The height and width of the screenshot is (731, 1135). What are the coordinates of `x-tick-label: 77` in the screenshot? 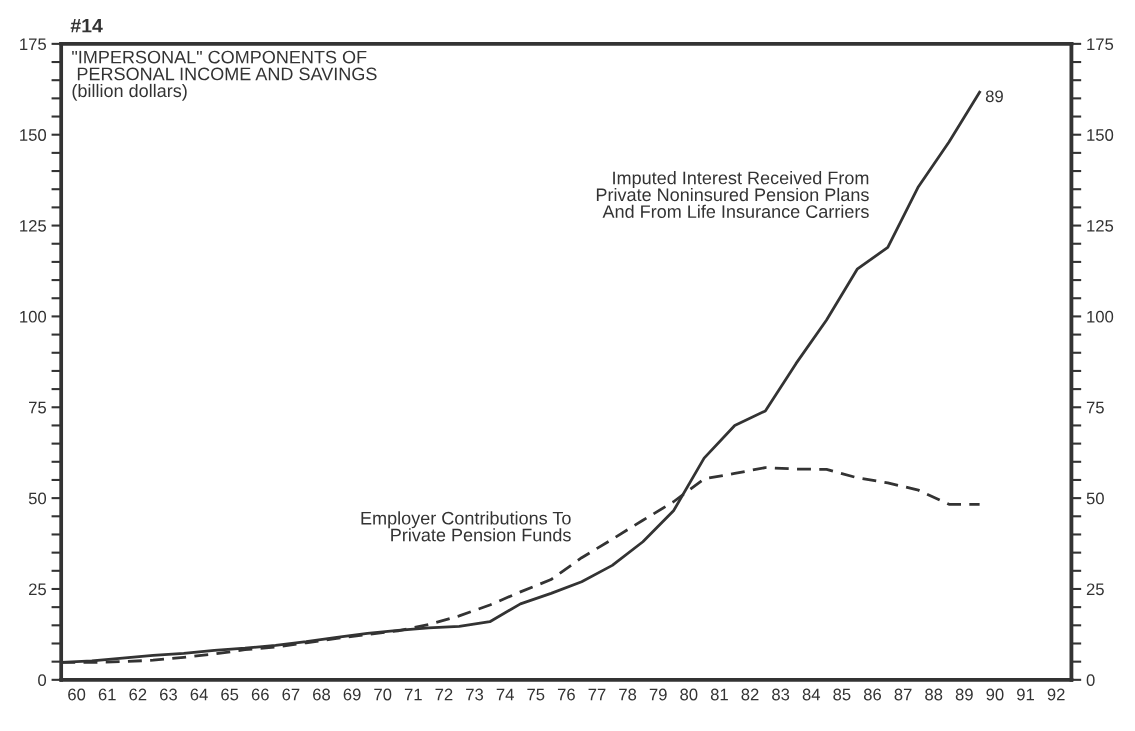 It's located at (597, 694).